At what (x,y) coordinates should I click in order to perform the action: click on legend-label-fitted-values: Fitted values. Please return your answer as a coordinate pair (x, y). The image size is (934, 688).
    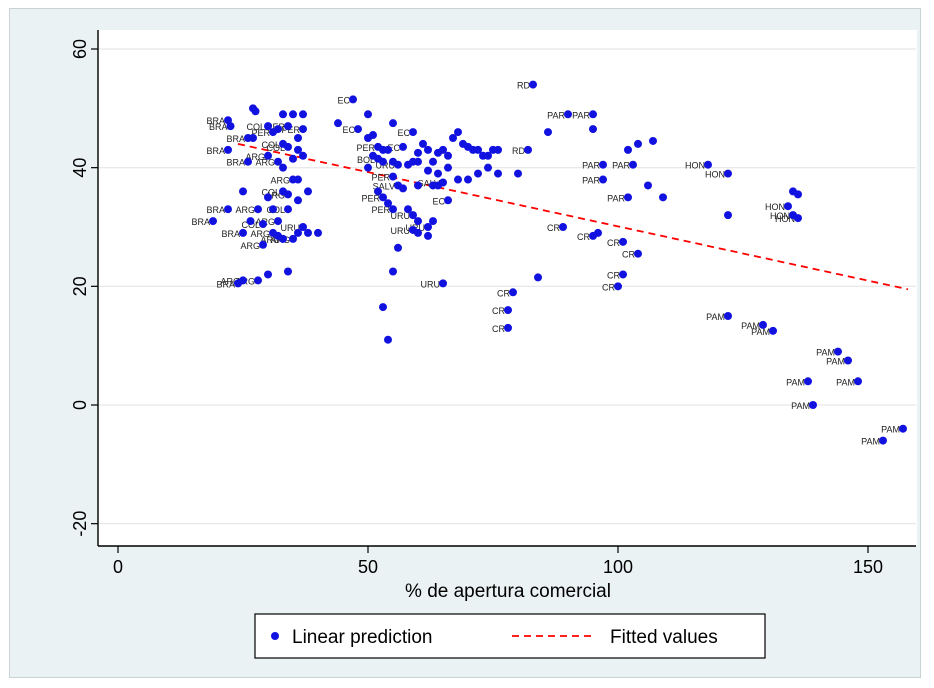
    Looking at the image, I should click on (664, 637).